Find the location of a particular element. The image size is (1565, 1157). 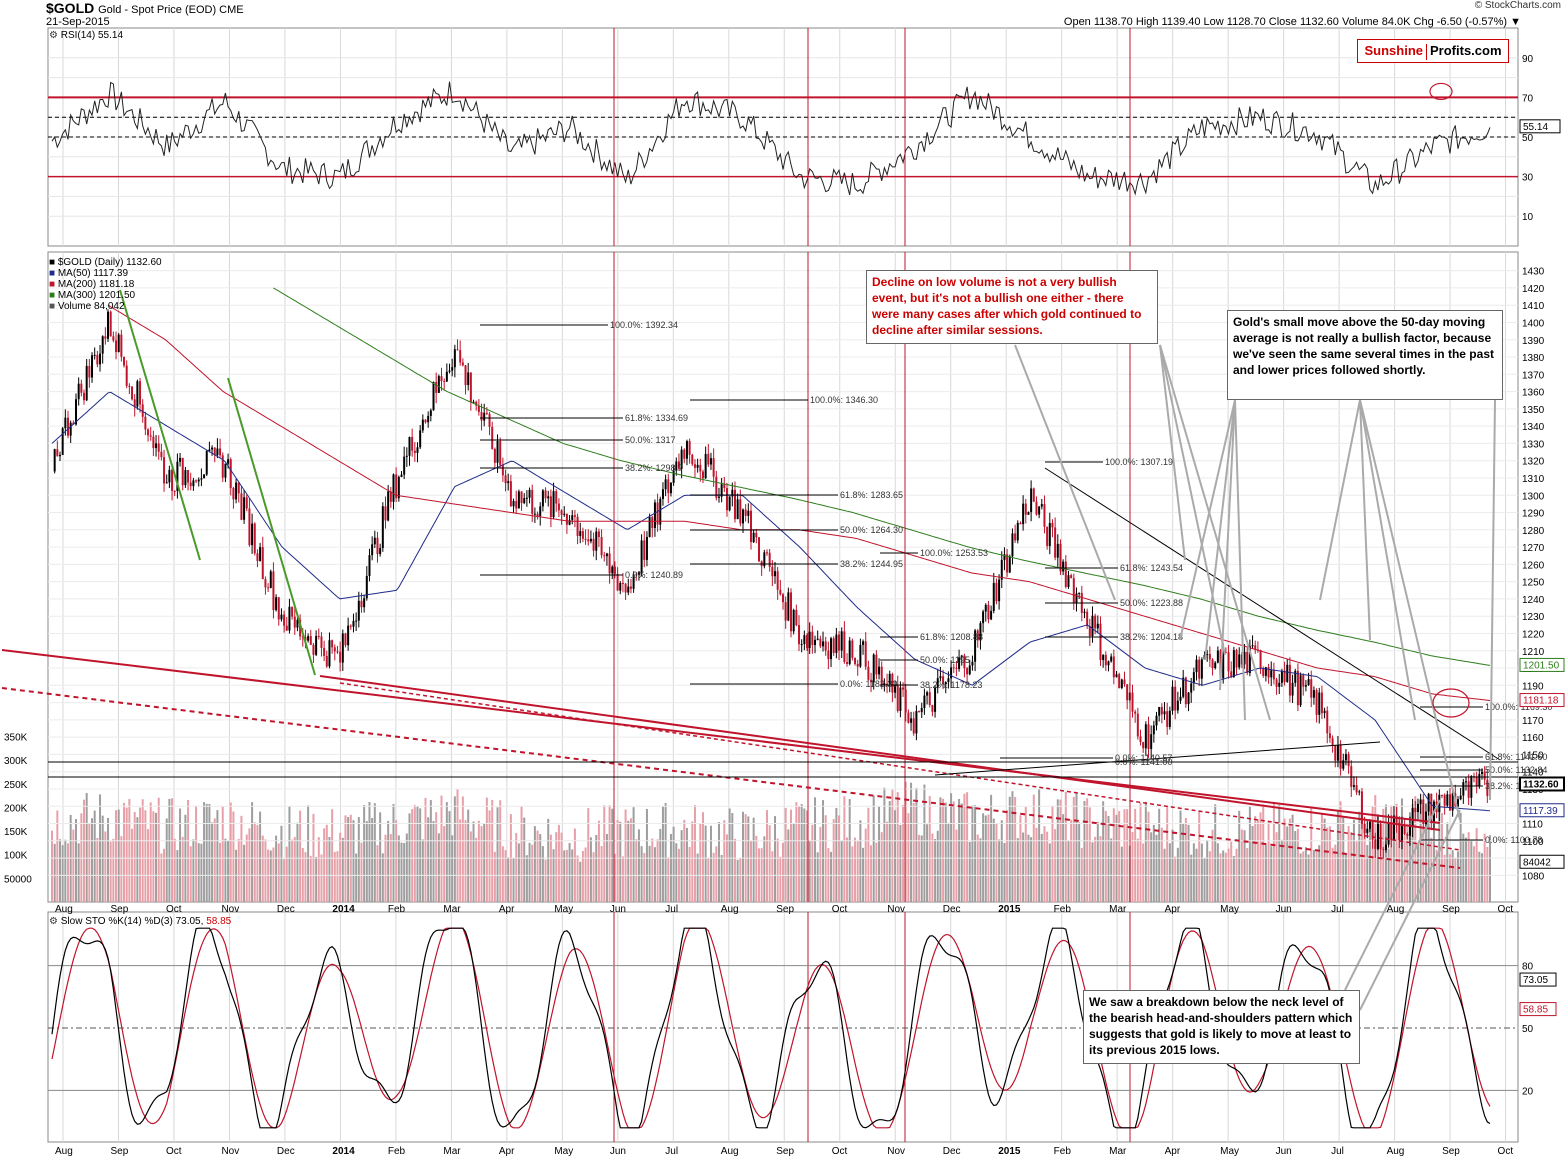

sto-label-text: Slow STO %K(14) %D(3) 73.05, is located at coordinates (132, 921).